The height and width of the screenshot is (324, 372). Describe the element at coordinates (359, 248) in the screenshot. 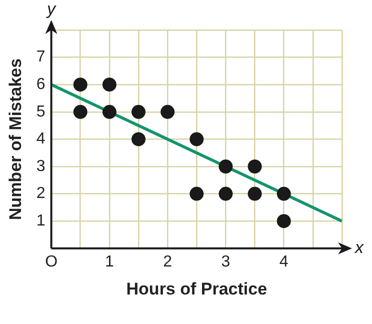

I see `text: x` at that location.